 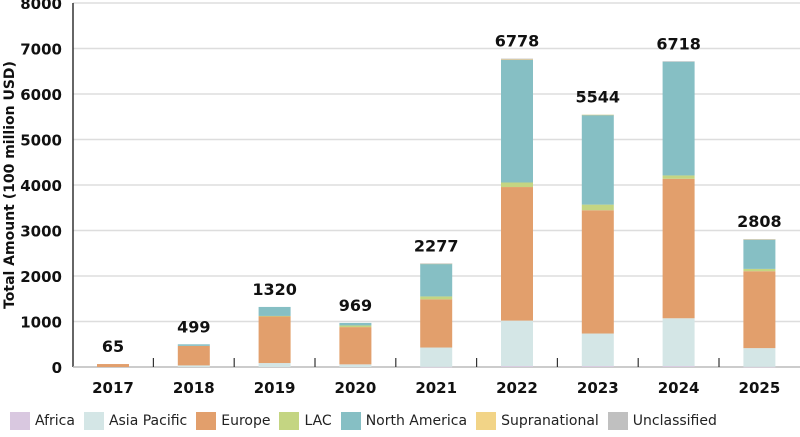 I want to click on y-tick-label: 8000, so click(x=41, y=6).